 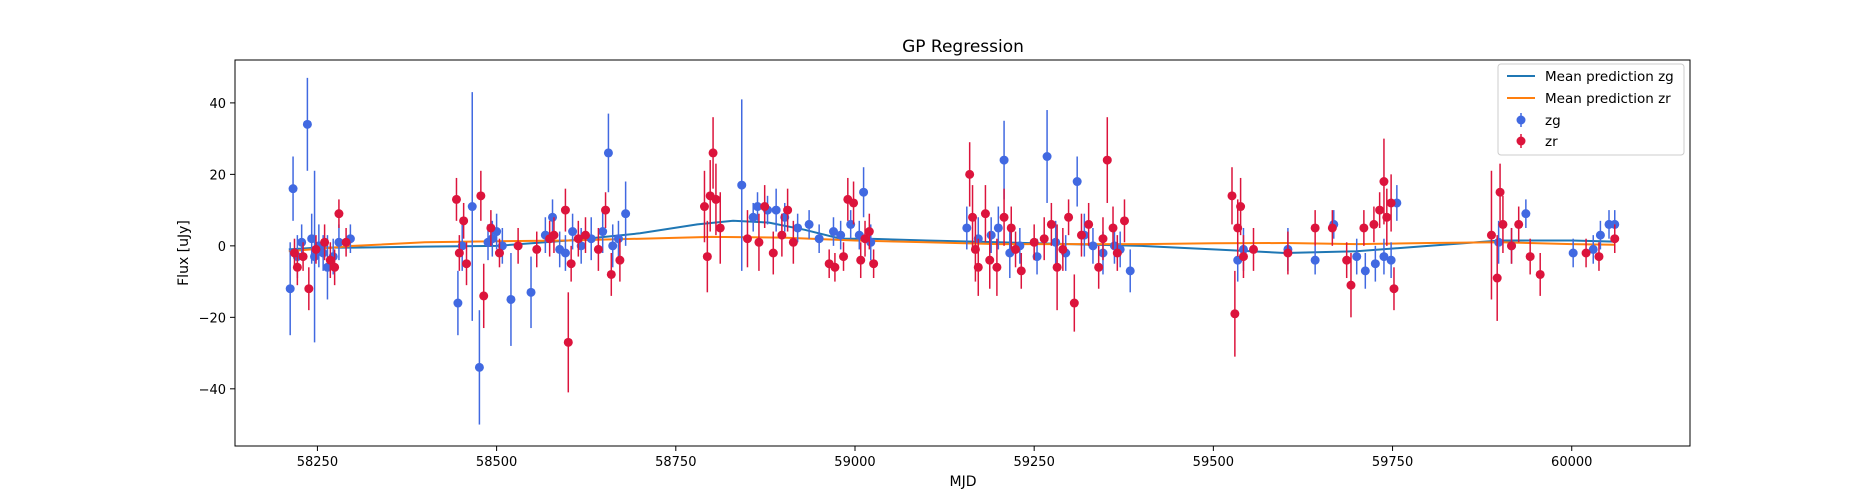 I want to click on mean-prediction-line-zg, so click(x=951, y=237).